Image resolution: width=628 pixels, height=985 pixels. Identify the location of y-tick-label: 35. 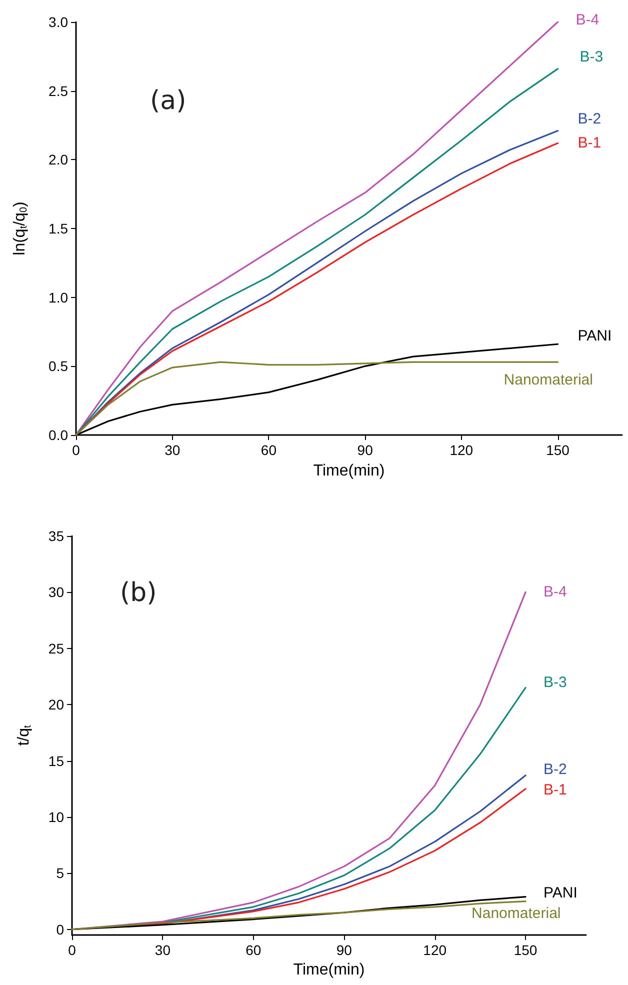
(56, 536).